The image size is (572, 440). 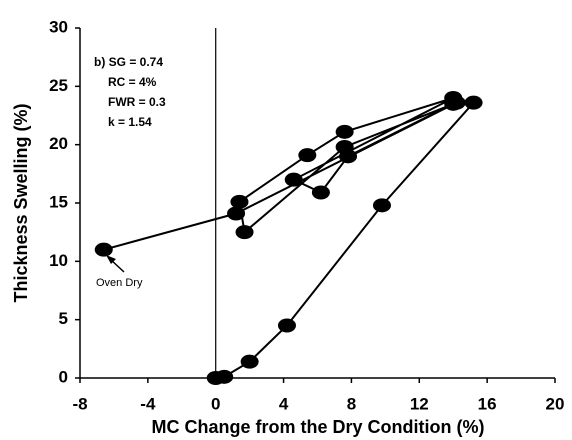 I want to click on y-tick-label: 30, so click(x=58, y=26).